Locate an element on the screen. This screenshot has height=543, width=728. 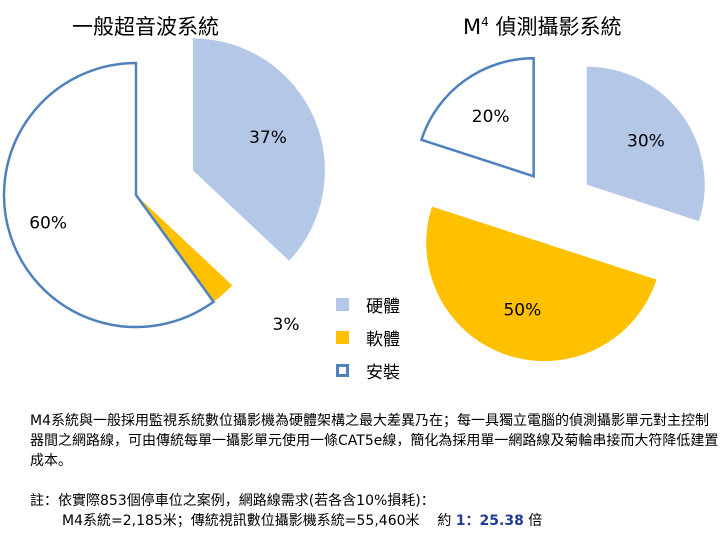
pie-1-label-software: 50% is located at coordinates (522, 310).